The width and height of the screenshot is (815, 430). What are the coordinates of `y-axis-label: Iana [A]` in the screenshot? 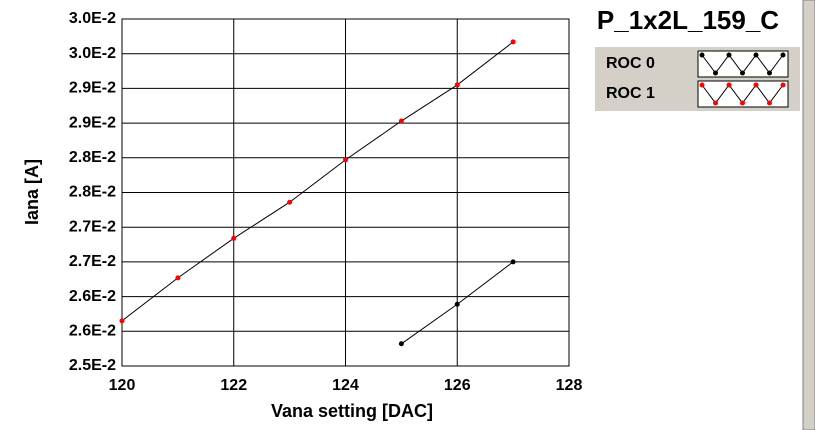 It's located at (32, 192).